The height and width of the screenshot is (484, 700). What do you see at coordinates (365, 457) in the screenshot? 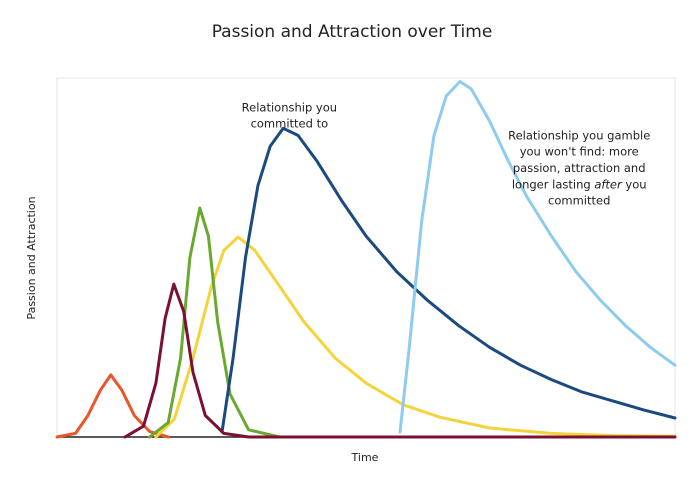
I see `x-axis-label: Time` at bounding box center [365, 457].